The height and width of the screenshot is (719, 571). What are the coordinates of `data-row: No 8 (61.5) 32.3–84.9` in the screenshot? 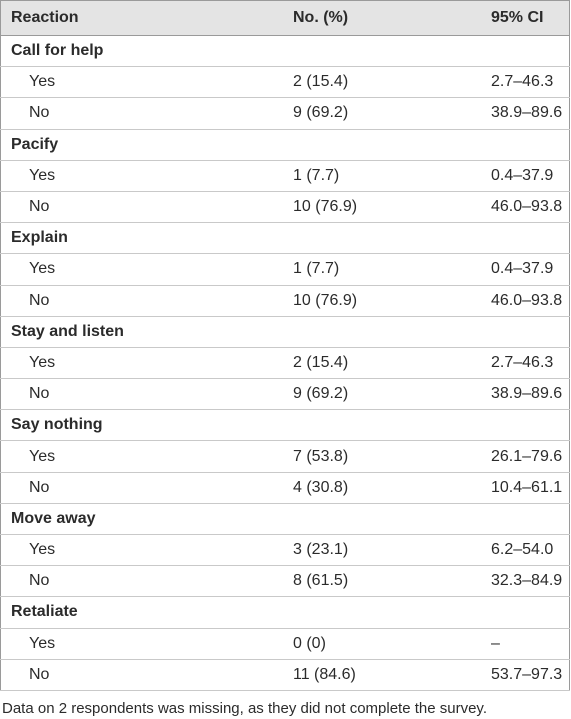 It's located at (285, 581).